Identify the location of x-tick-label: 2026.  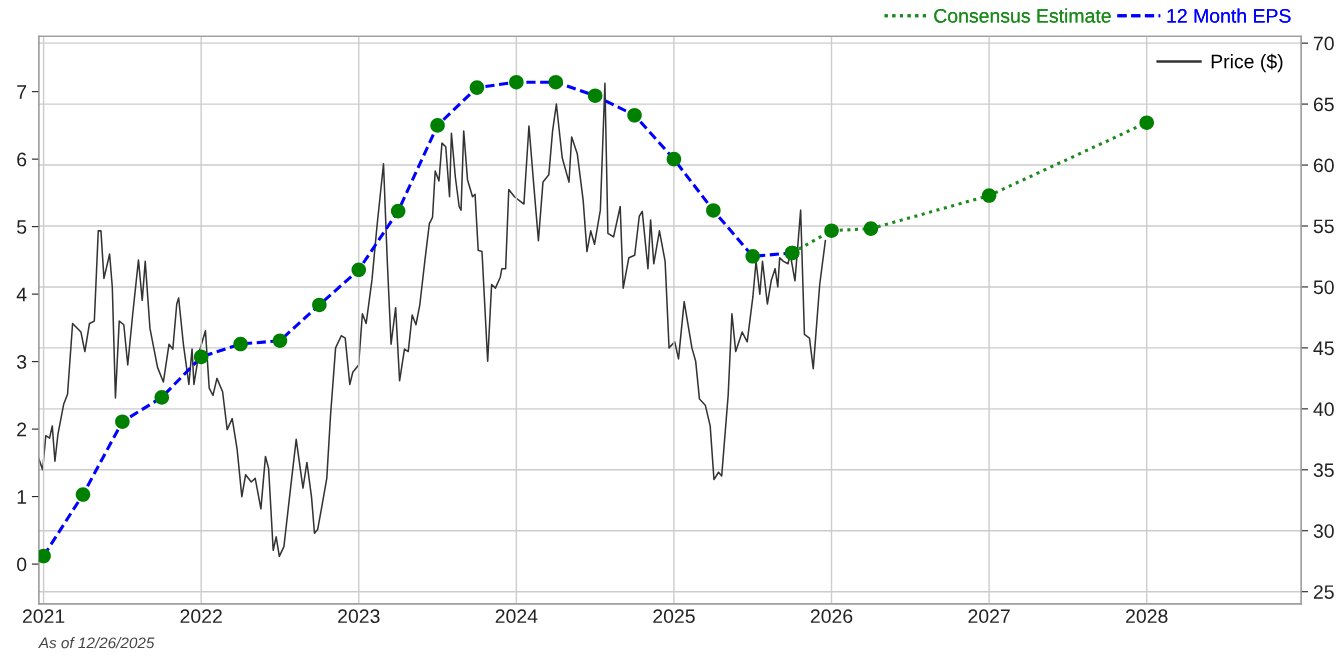
(831, 616).